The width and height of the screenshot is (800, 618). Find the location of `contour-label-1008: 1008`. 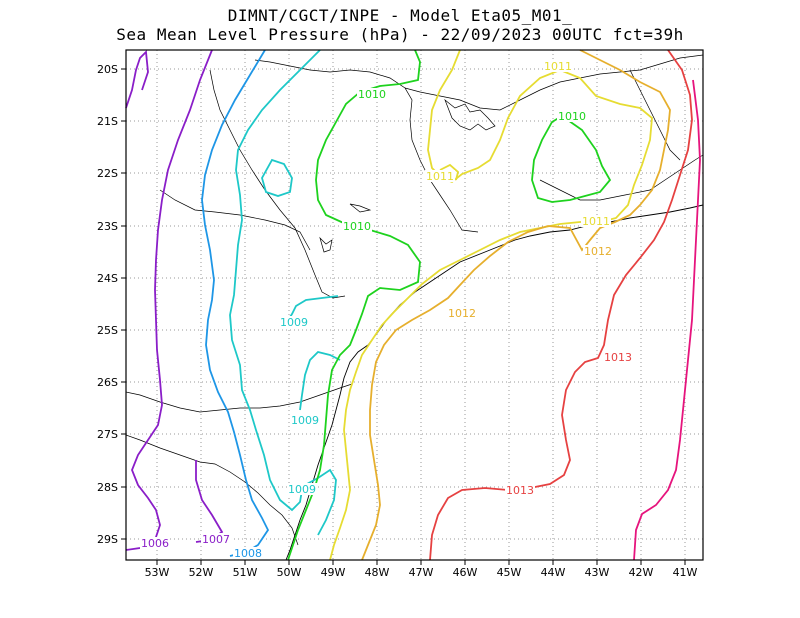

contour-label-1008: 1008 is located at coordinates (248, 553).